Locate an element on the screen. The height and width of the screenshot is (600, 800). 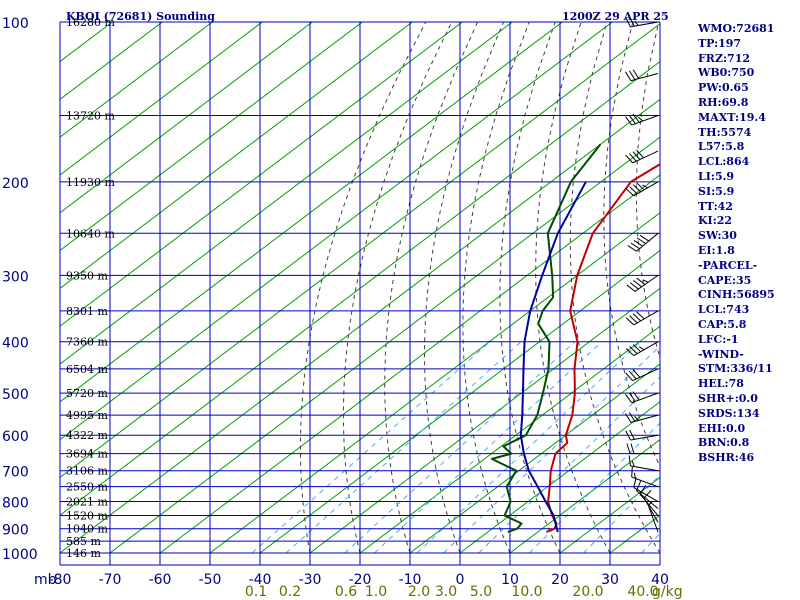
height-label: 6504 m is located at coordinates (87, 369).